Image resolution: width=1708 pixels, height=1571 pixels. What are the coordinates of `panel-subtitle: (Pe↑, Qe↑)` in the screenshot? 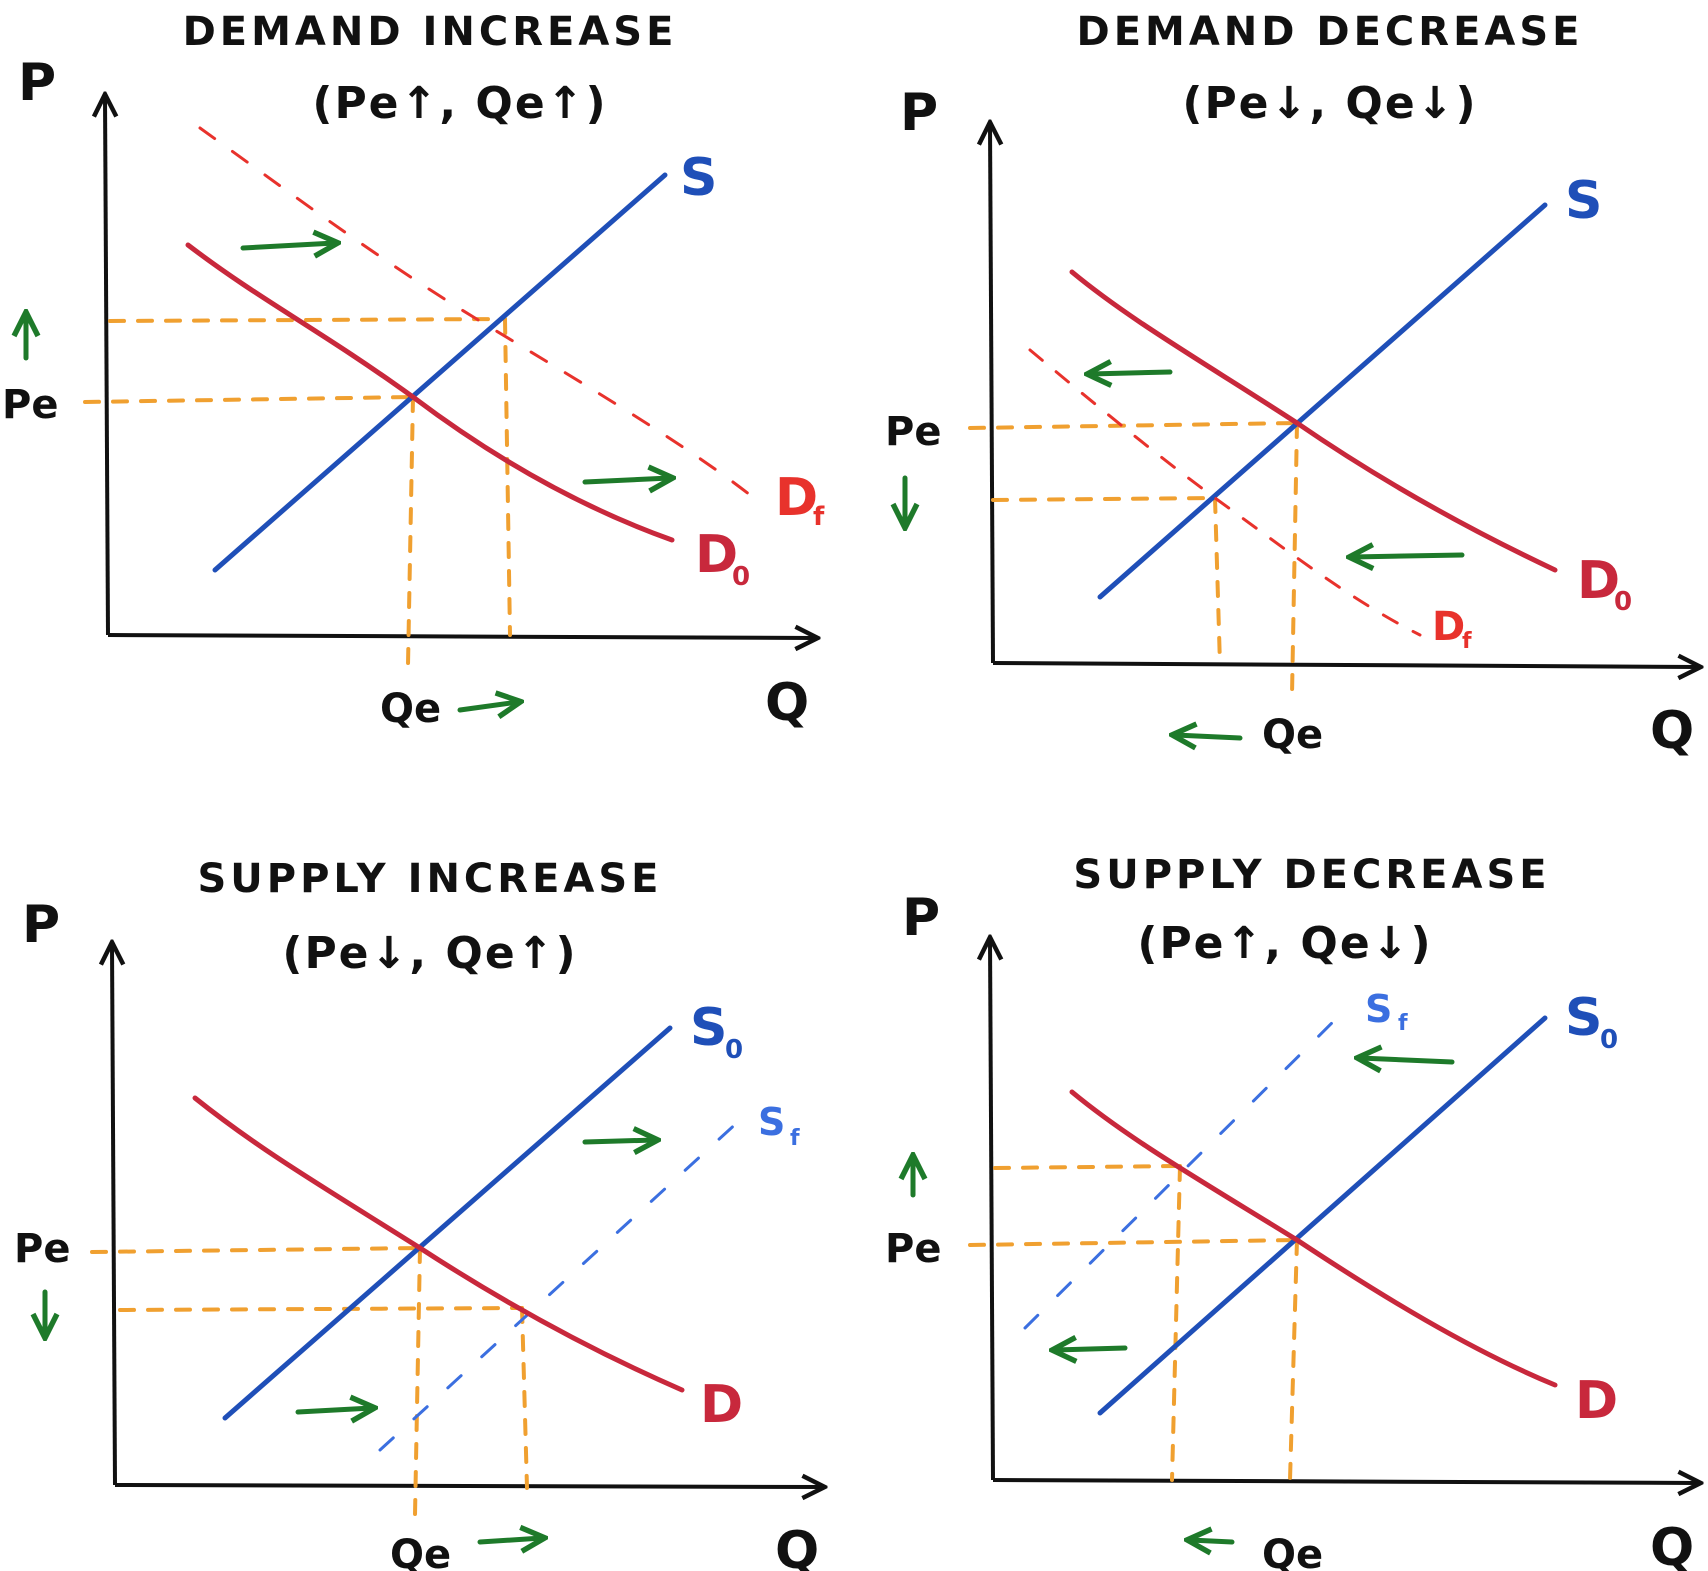 It's located at (459, 103).